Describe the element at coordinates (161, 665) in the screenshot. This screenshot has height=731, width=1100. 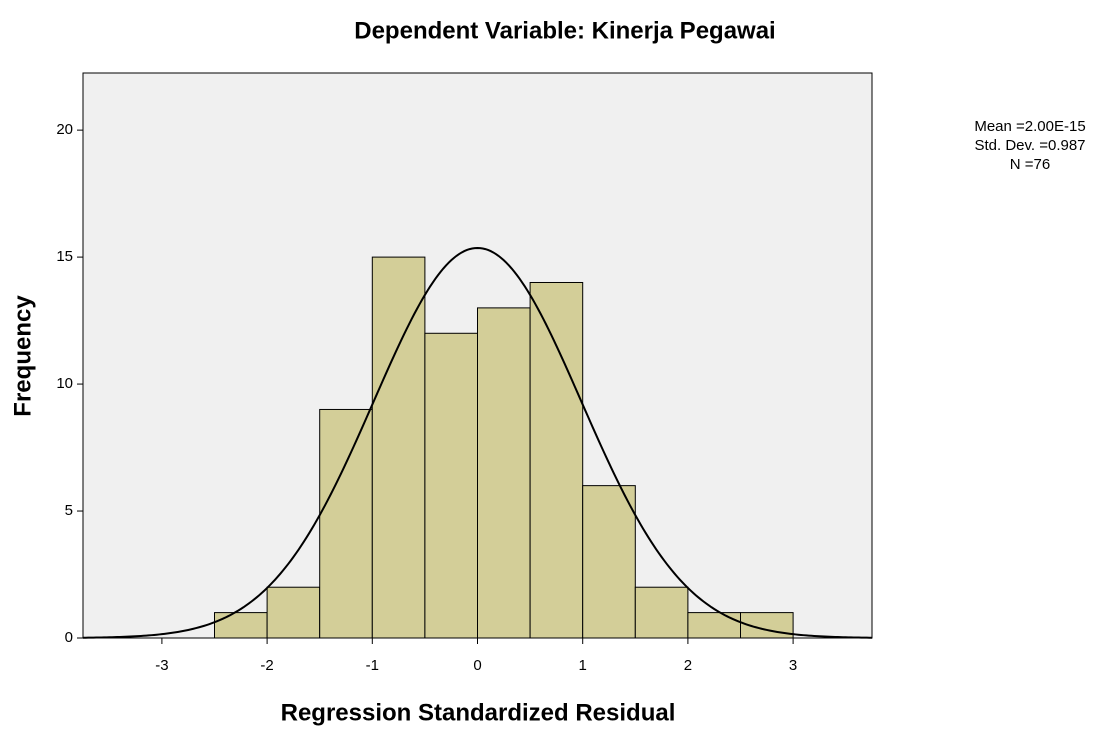
I see `x-tick-label: -3` at that location.